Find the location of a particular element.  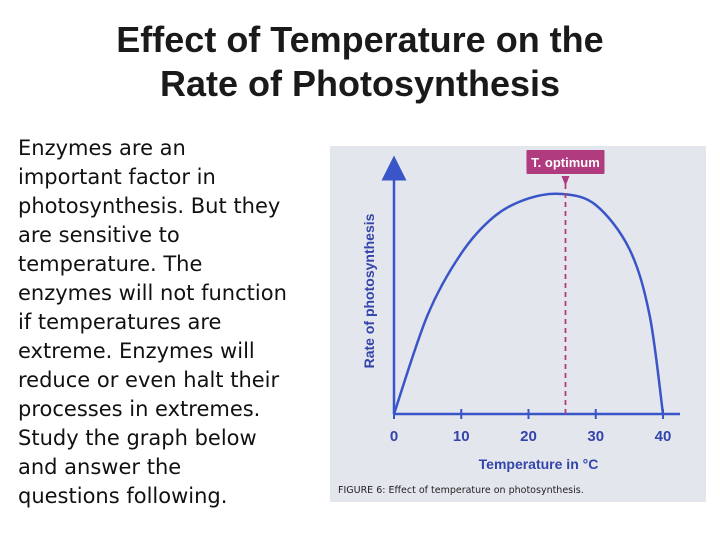

title-line-2: Rate of Photosynthesis is located at coordinates (360, 83).